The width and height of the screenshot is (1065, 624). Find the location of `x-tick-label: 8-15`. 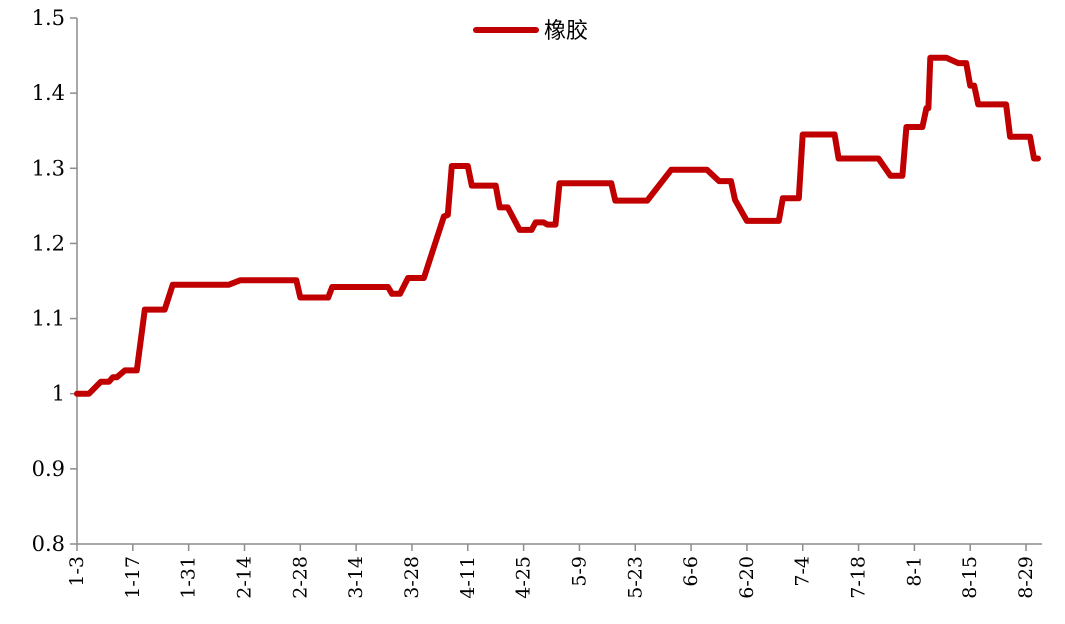

x-tick-label: 8-15 is located at coordinates (970, 577).